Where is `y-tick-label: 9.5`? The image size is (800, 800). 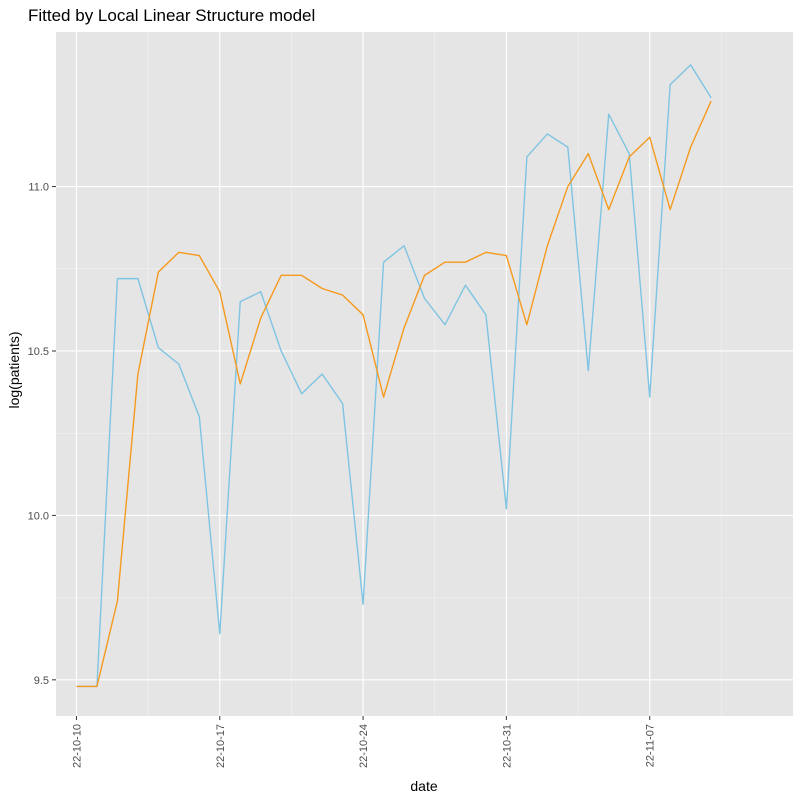
y-tick-label: 9.5 is located at coordinates (41, 681).